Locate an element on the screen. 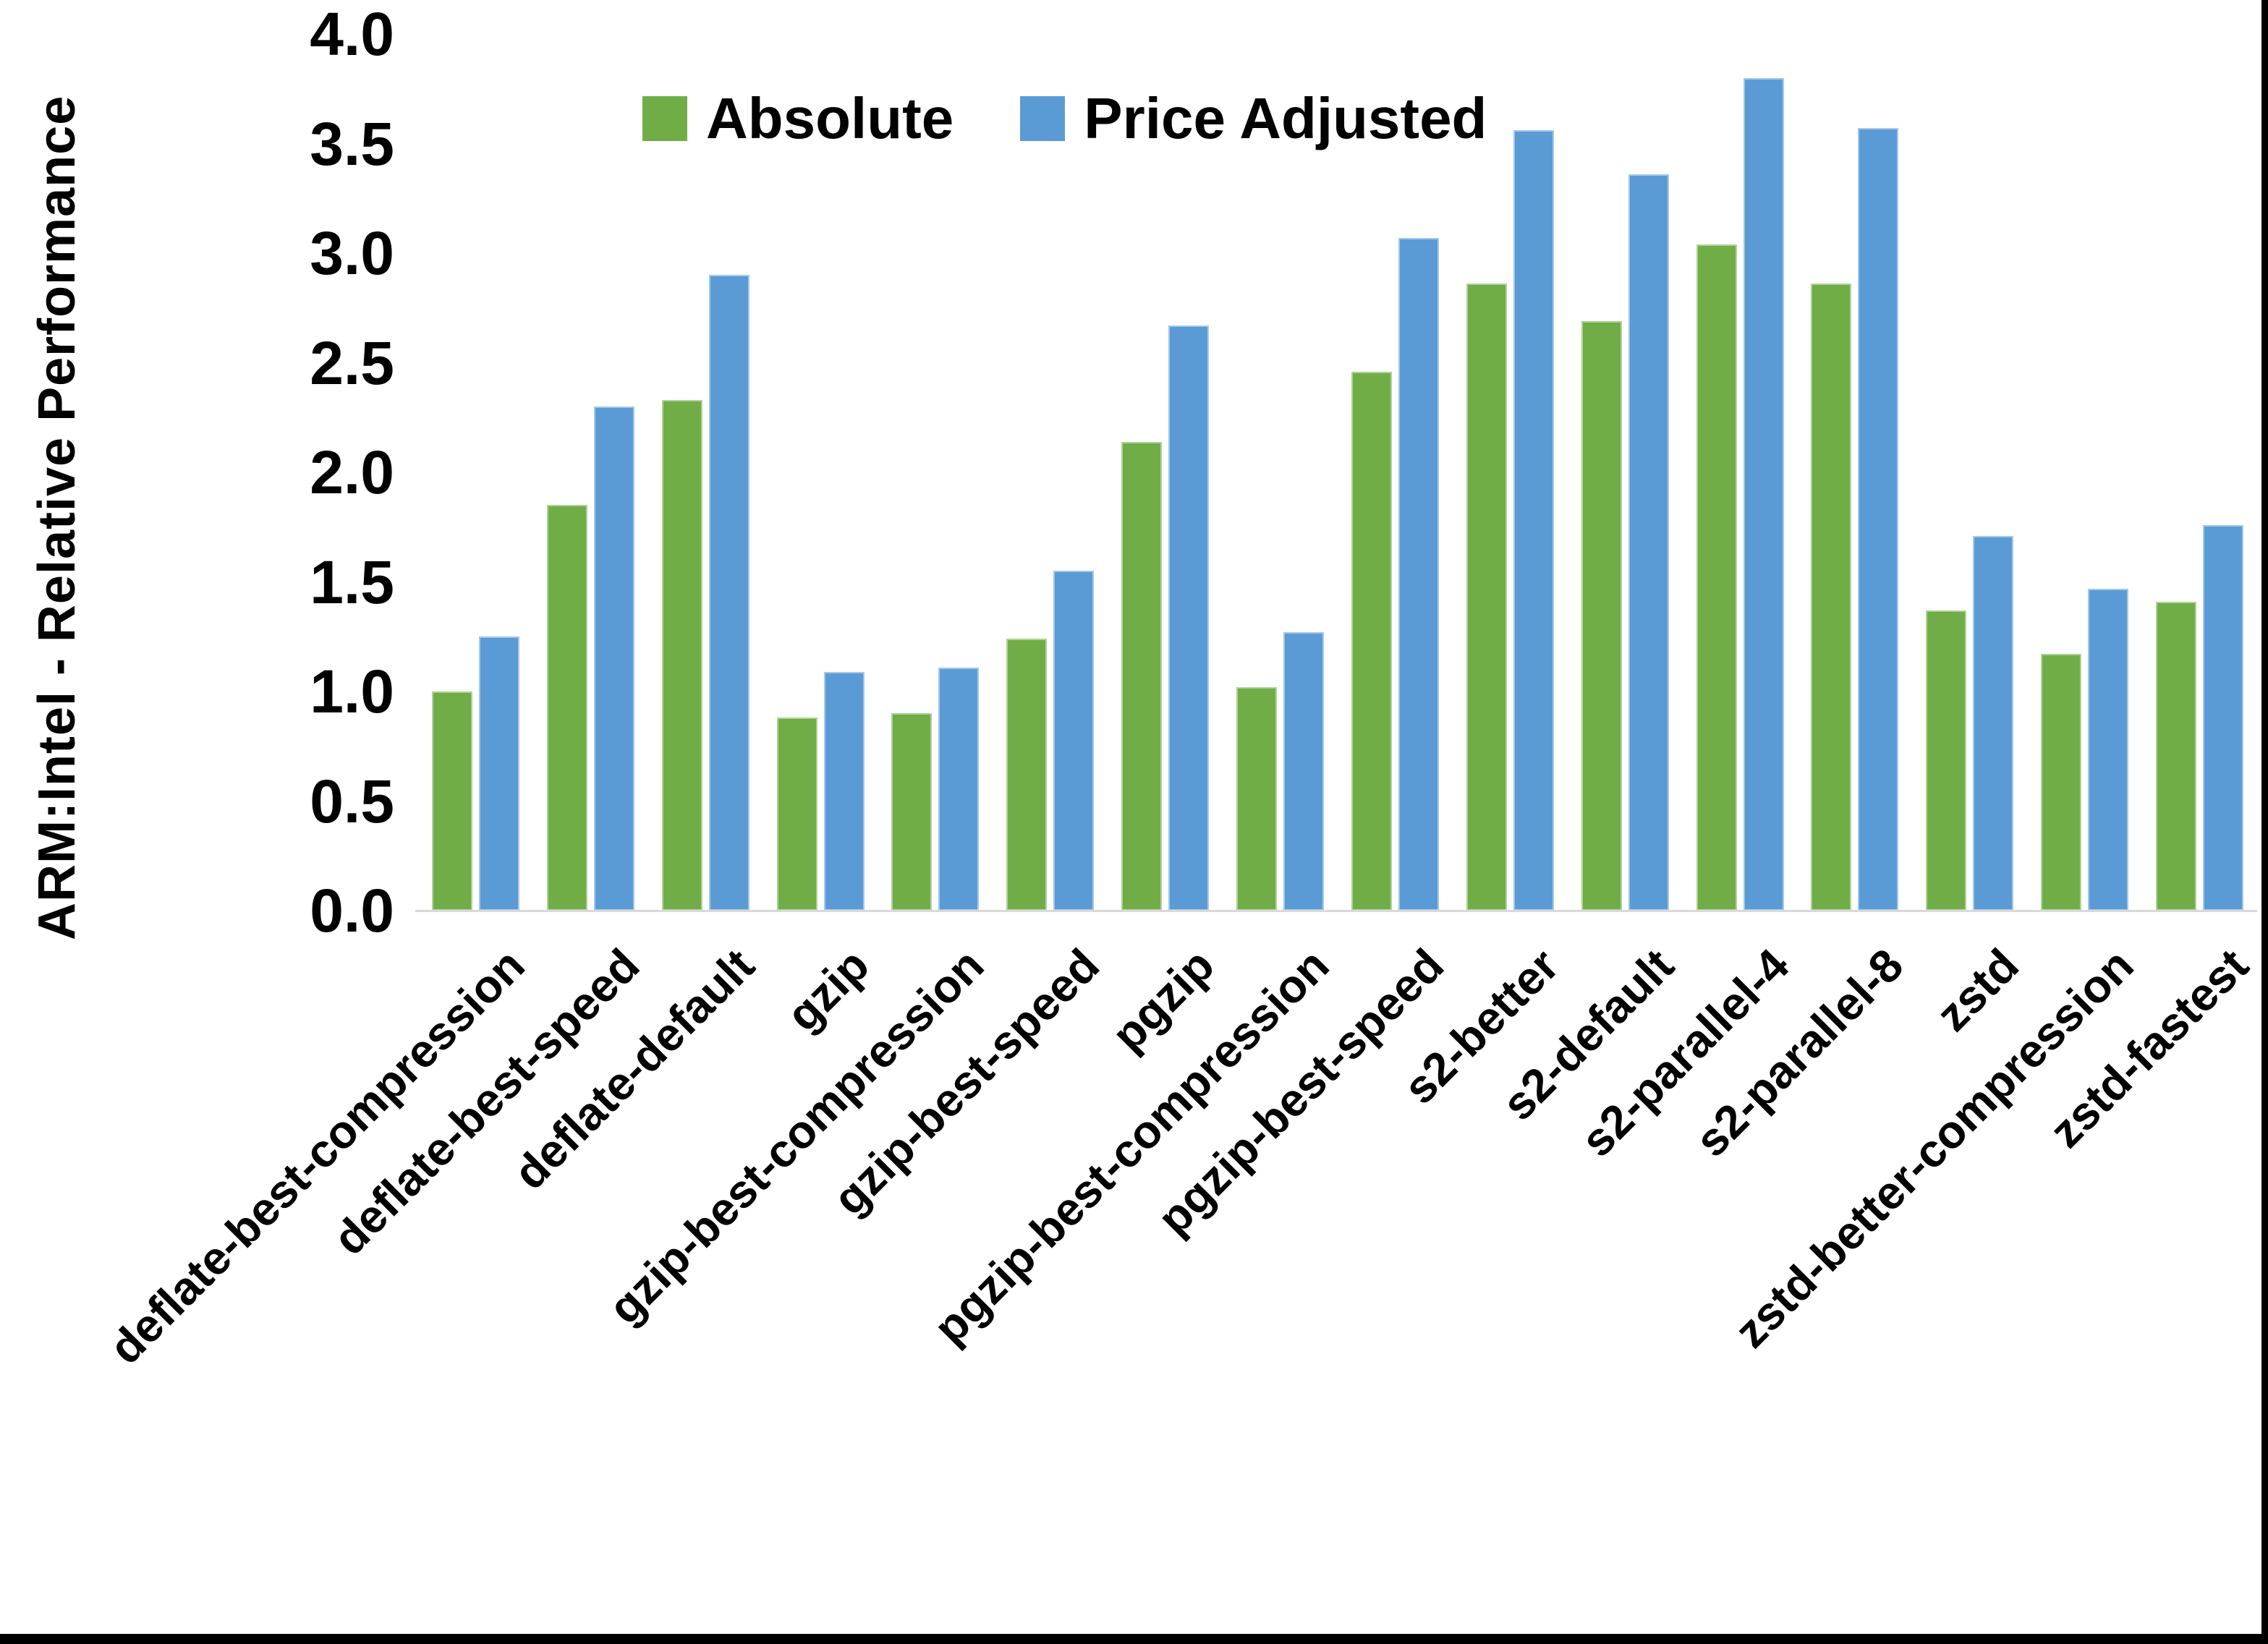 The image size is (2268, 1644). bar-group-s2-better is located at coordinates (1510, 472).